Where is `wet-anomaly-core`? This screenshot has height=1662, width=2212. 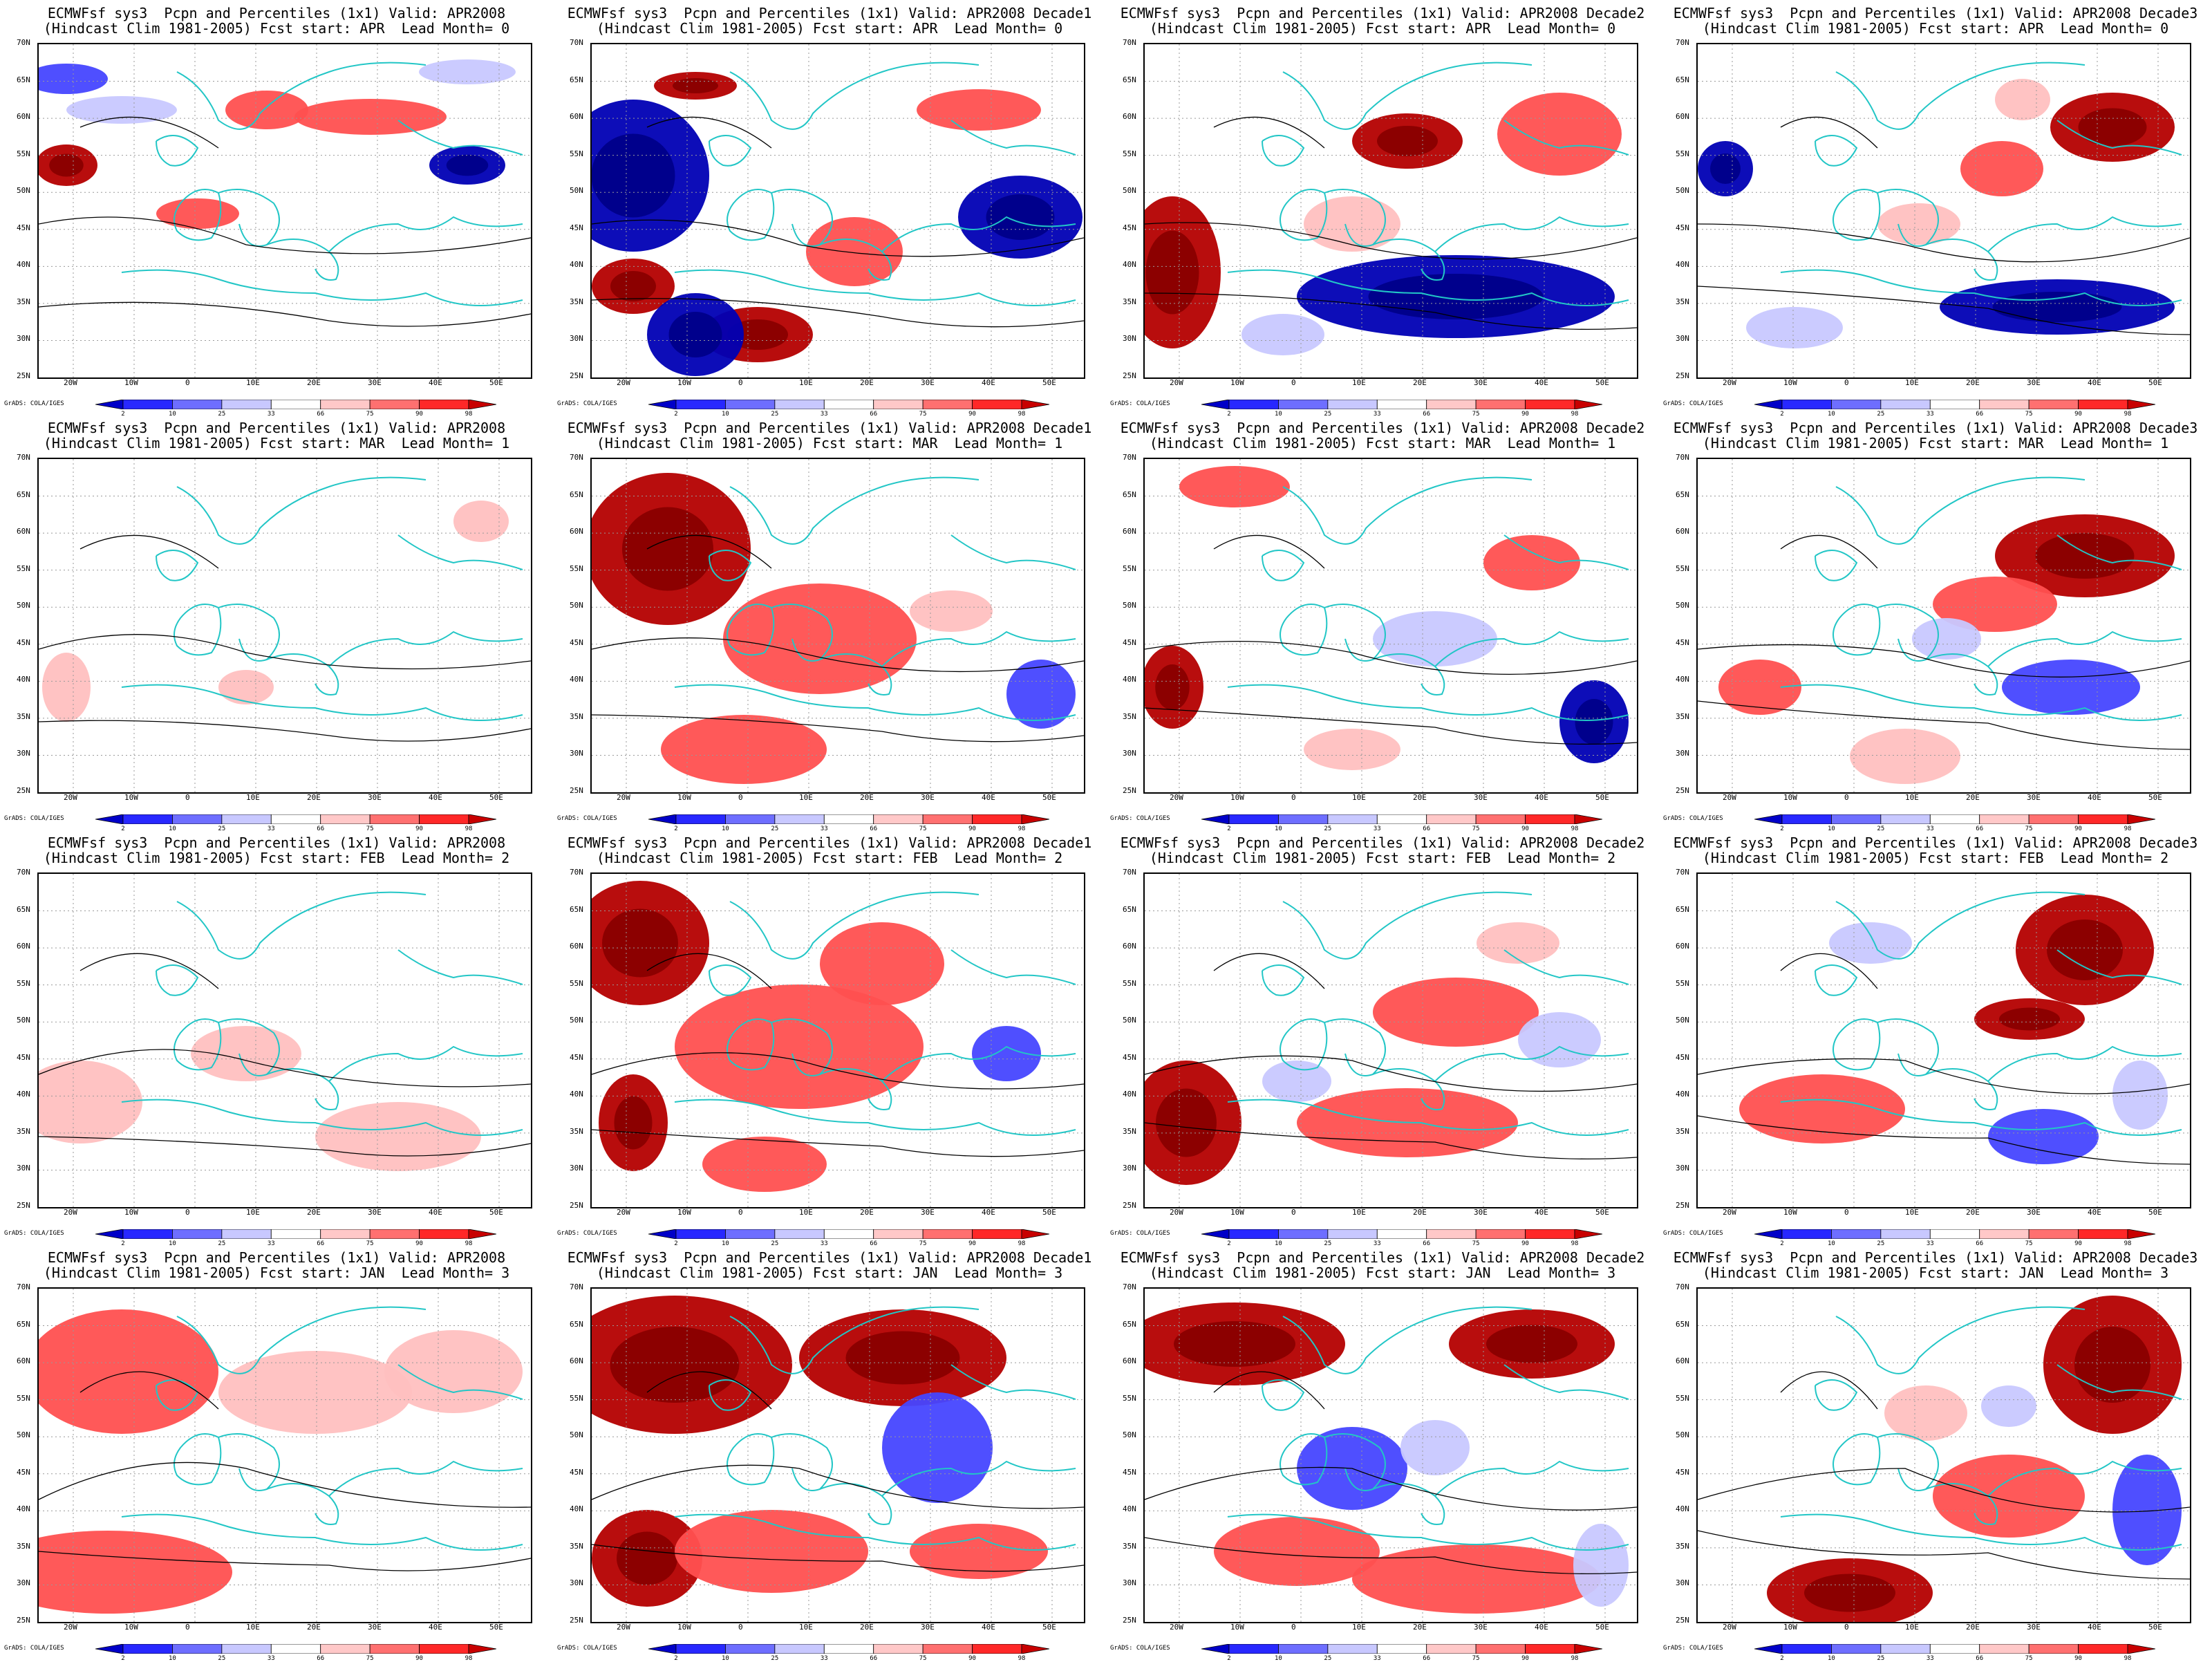 wet-anomaly-core is located at coordinates (2085, 950).